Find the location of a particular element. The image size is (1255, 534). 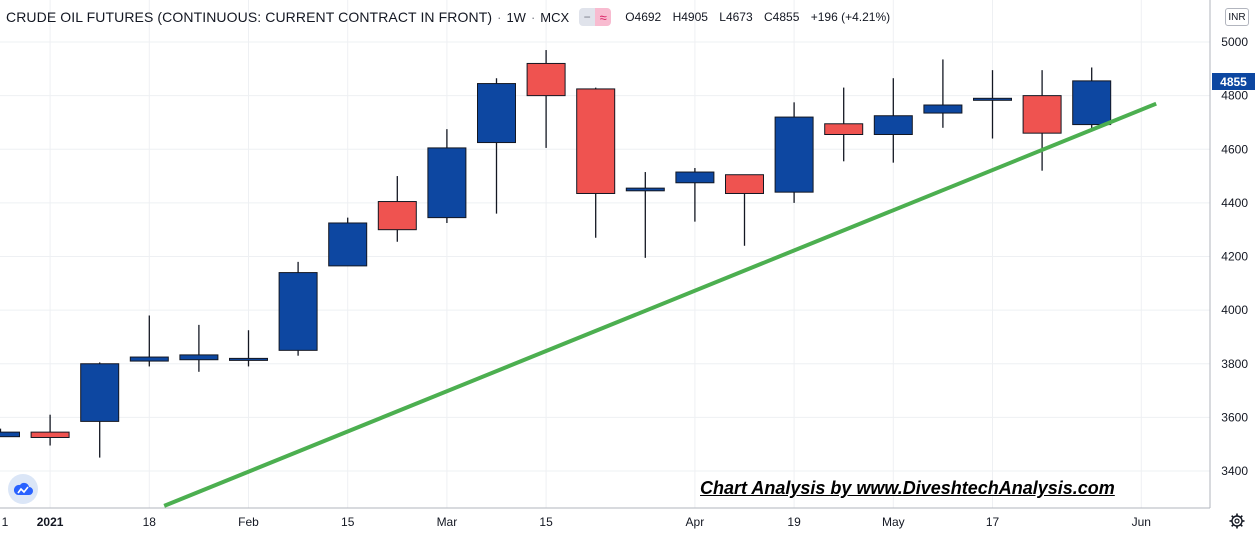

high-value: H4905 is located at coordinates (690, 17).